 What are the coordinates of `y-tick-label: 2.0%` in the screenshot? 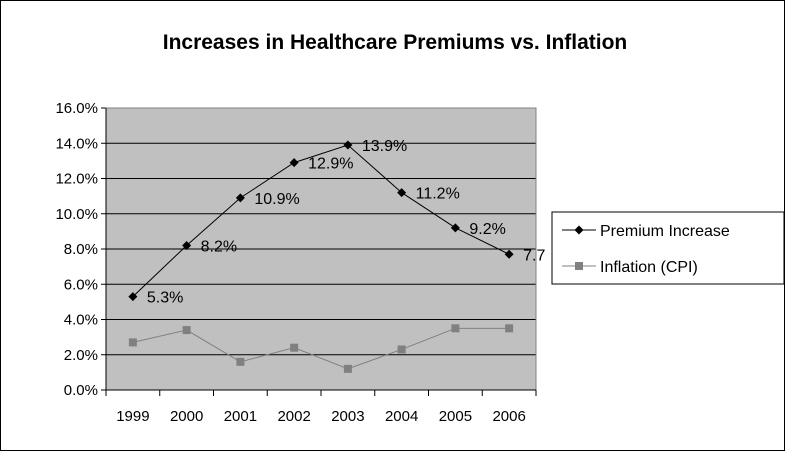 It's located at (81, 355).